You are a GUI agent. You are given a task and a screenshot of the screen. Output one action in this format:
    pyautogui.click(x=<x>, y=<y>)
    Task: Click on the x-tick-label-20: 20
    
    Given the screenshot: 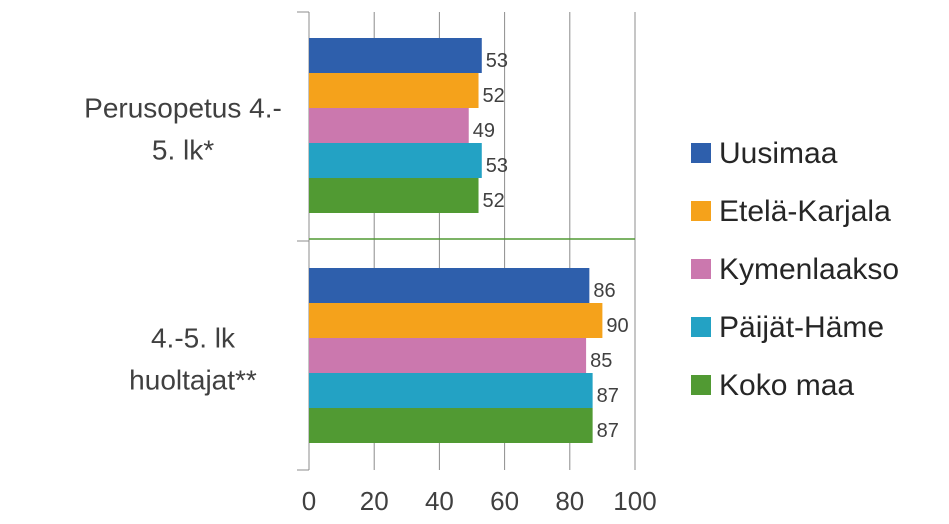 What is the action you would take?
    pyautogui.click(x=374, y=501)
    